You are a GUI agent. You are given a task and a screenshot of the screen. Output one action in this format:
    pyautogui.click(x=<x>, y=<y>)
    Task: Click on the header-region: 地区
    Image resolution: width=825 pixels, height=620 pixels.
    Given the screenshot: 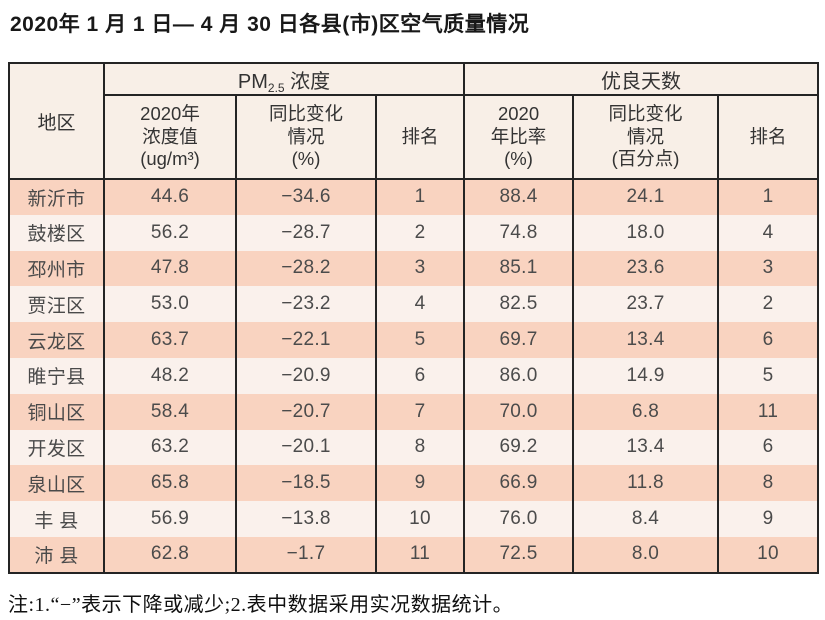 What is the action you would take?
    pyautogui.click(x=56, y=121)
    